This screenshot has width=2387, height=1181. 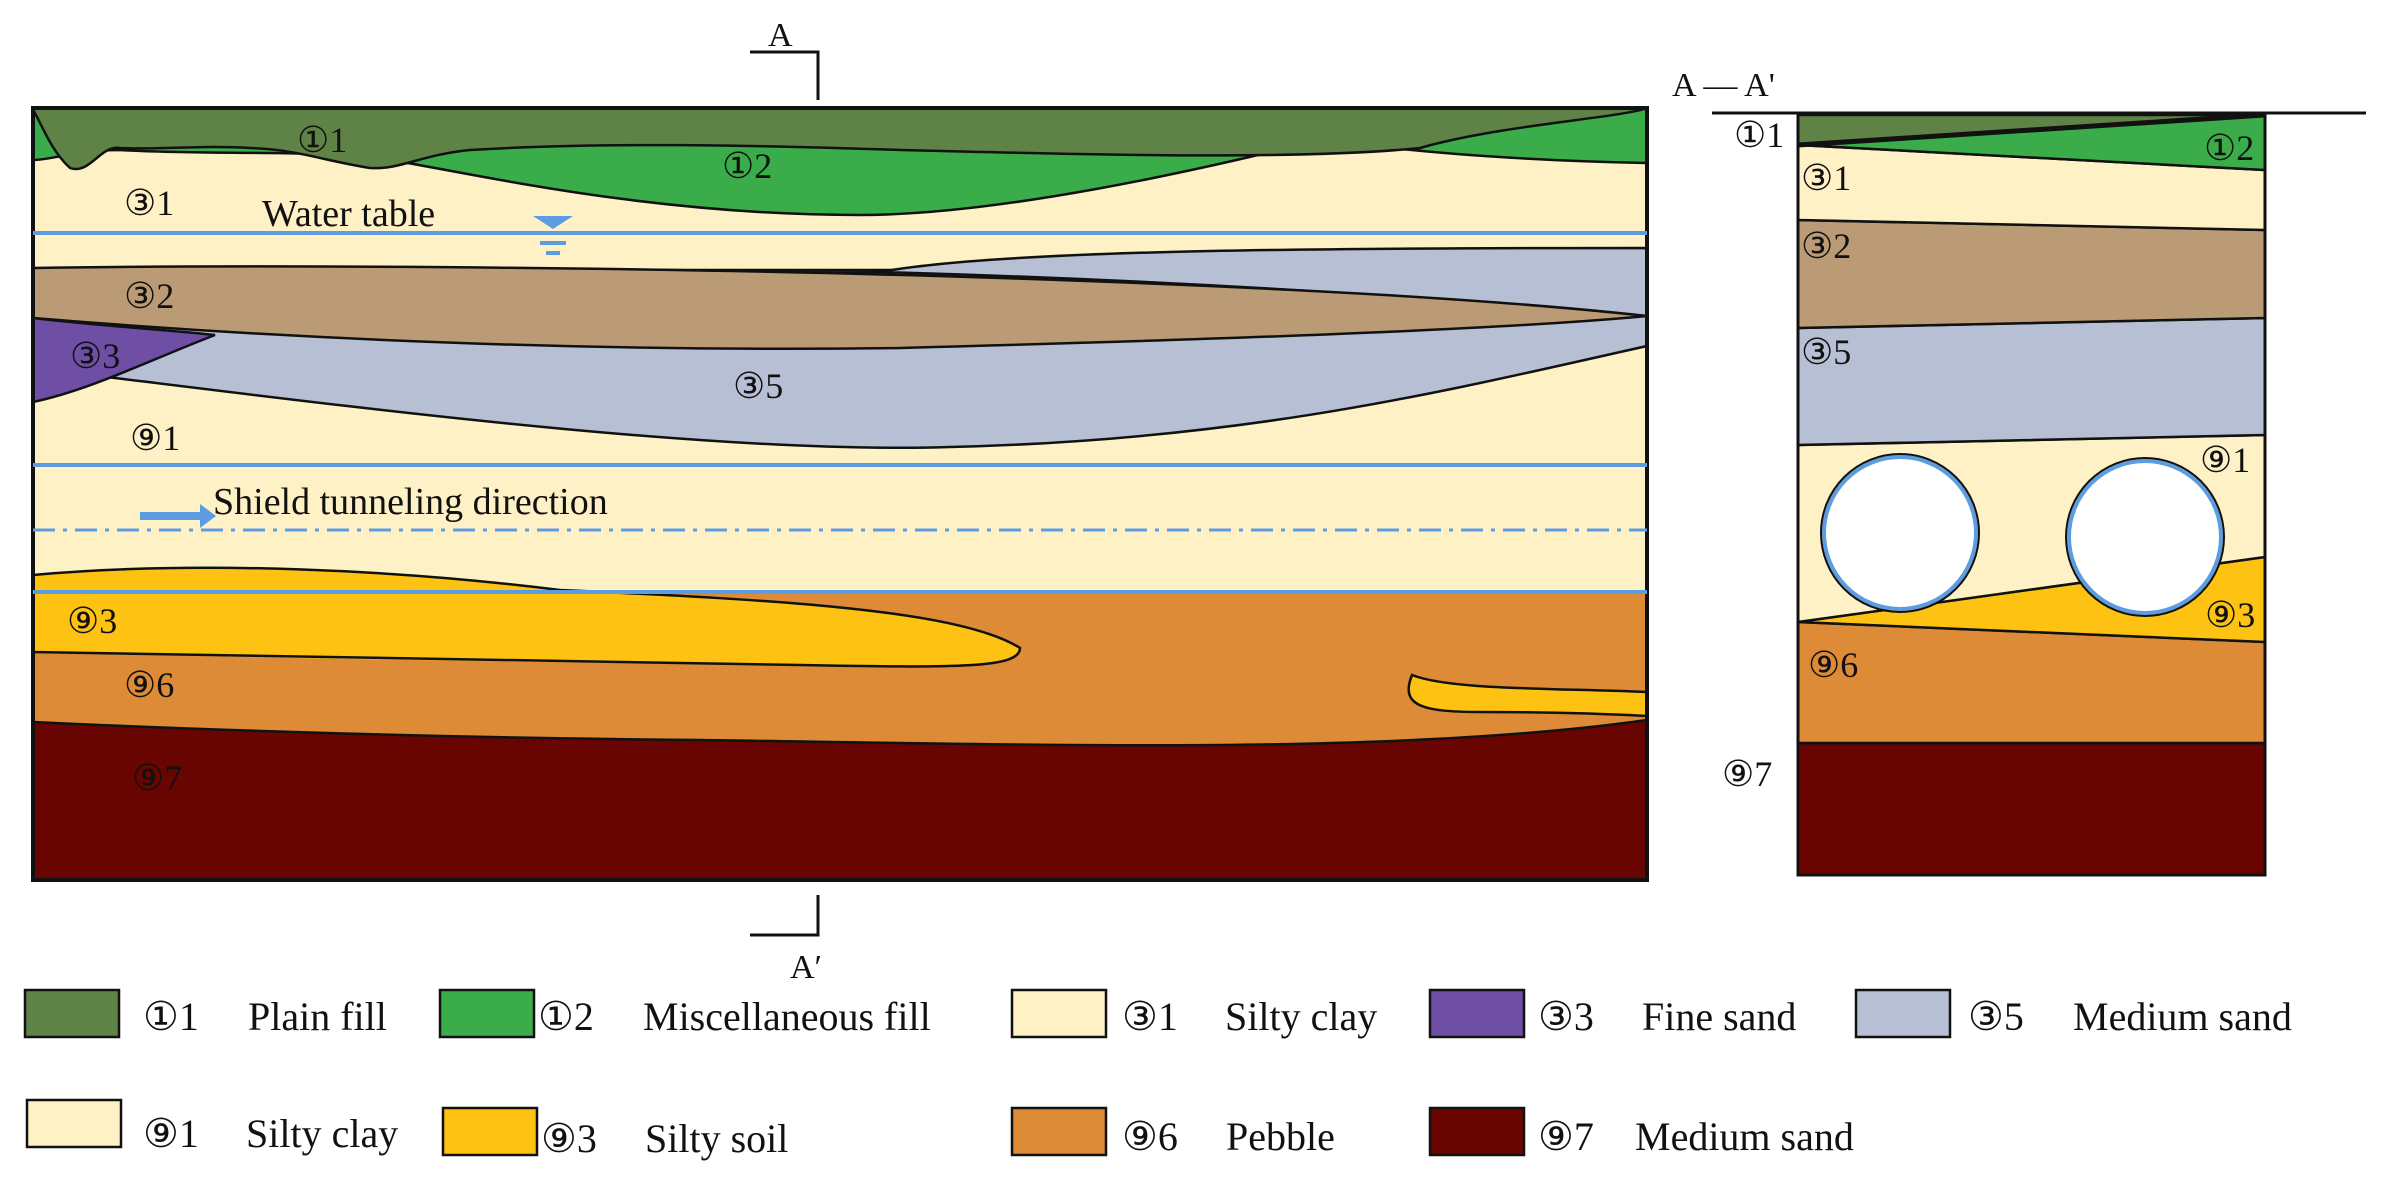 I want to click on xs-label-9-7: ⑨7, so click(x=1747, y=774).